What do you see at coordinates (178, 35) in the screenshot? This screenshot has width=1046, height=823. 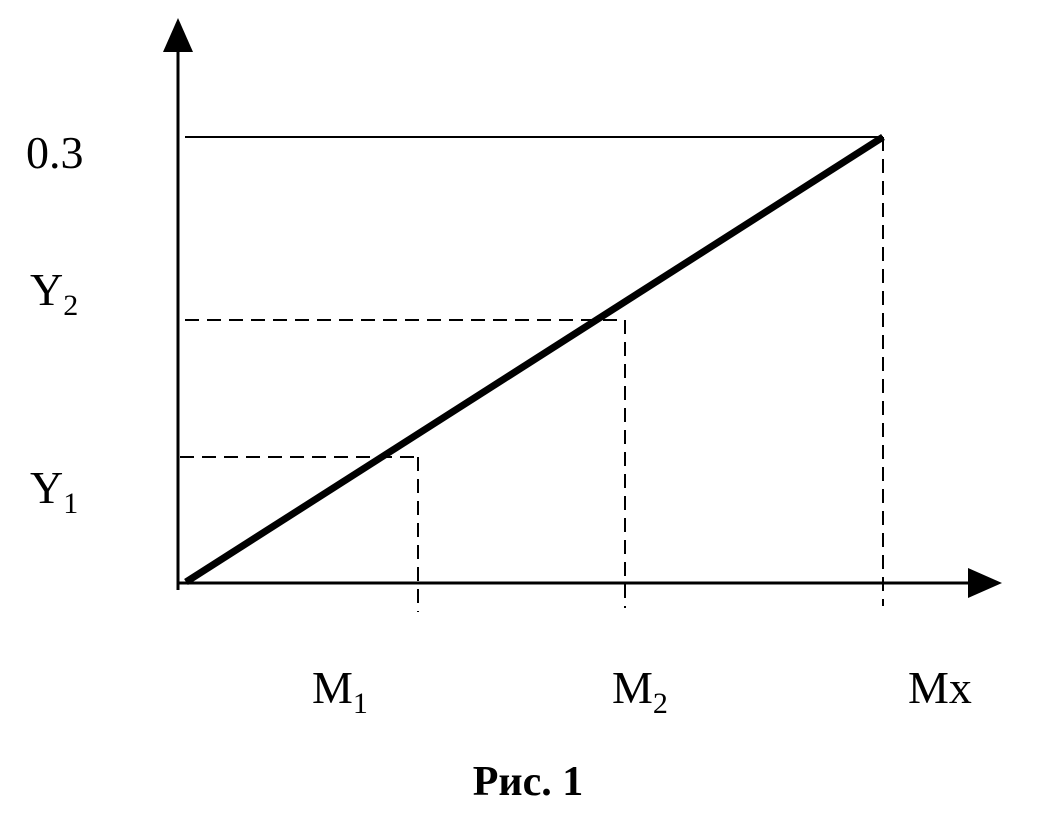 I see `y-axis-arrow` at bounding box center [178, 35].